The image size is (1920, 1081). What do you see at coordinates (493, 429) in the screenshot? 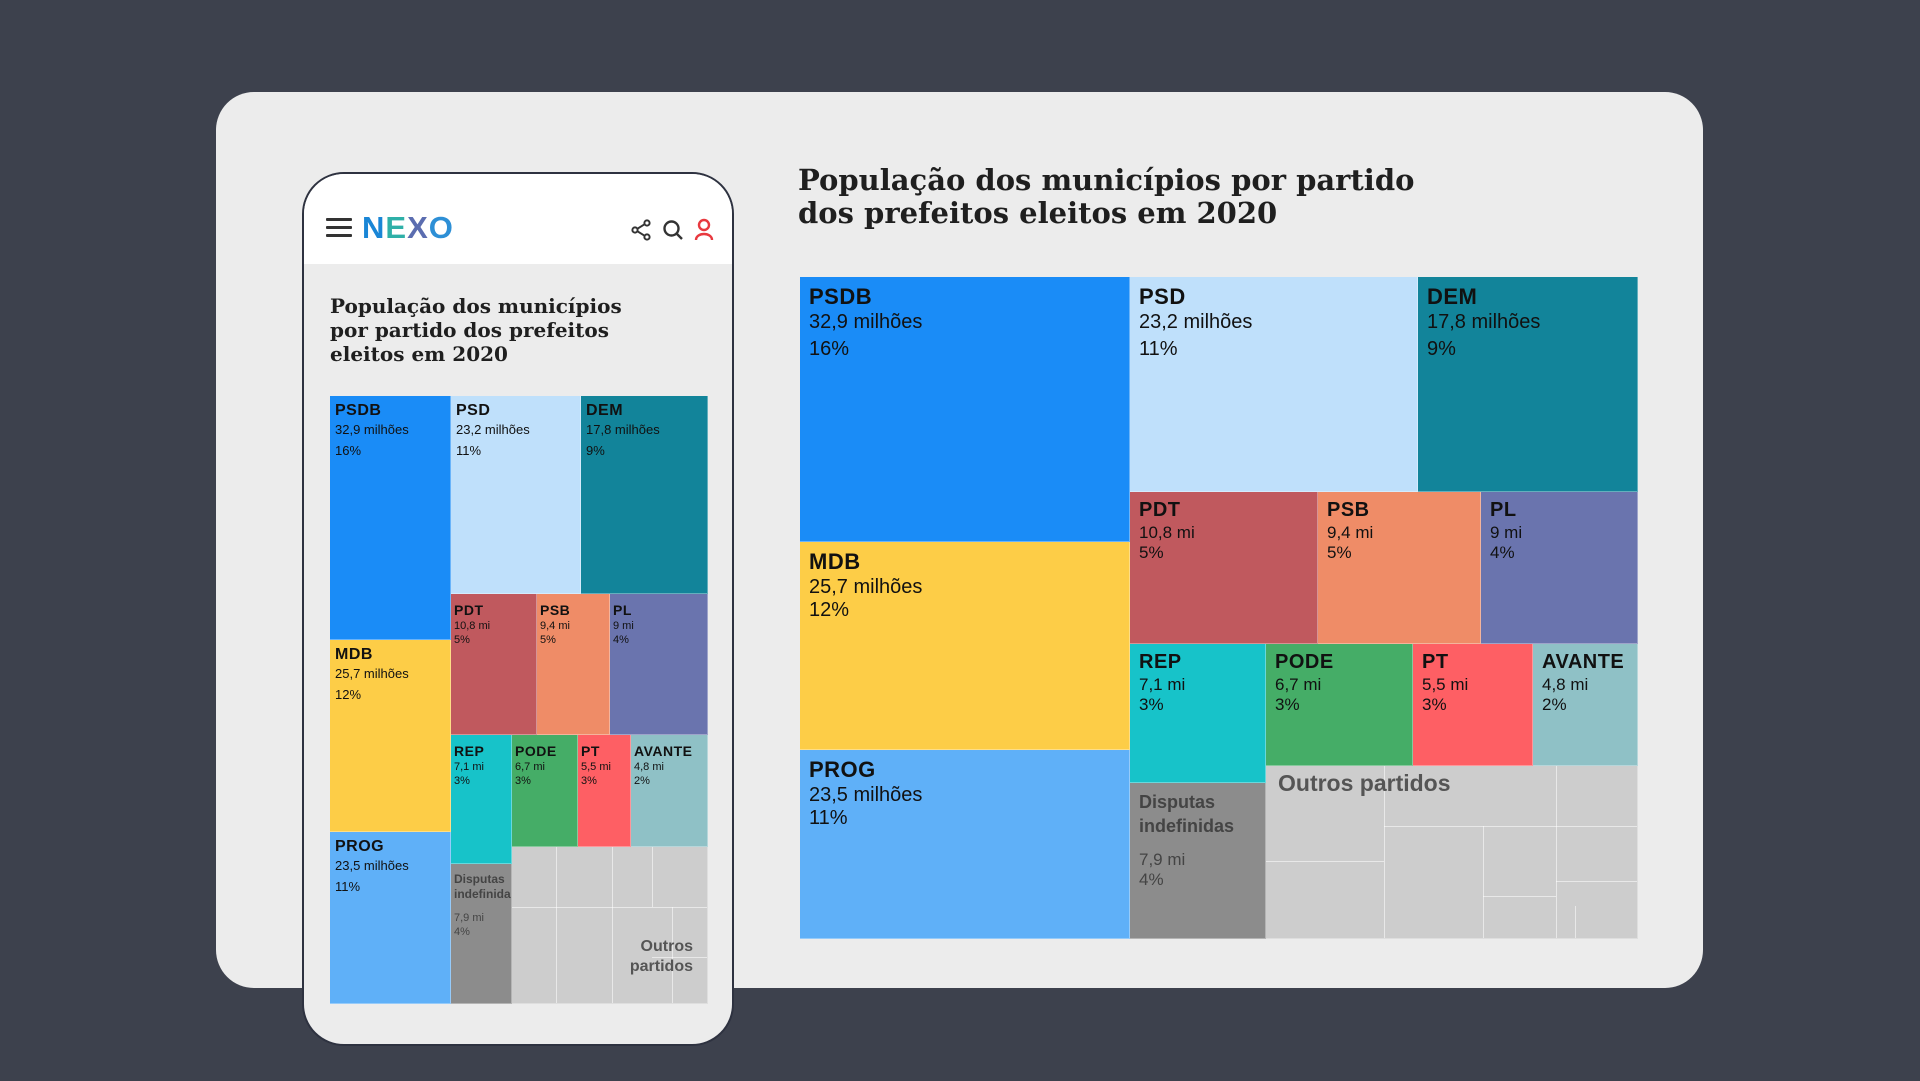
I see `tile-value: 23,2 milhões` at bounding box center [493, 429].